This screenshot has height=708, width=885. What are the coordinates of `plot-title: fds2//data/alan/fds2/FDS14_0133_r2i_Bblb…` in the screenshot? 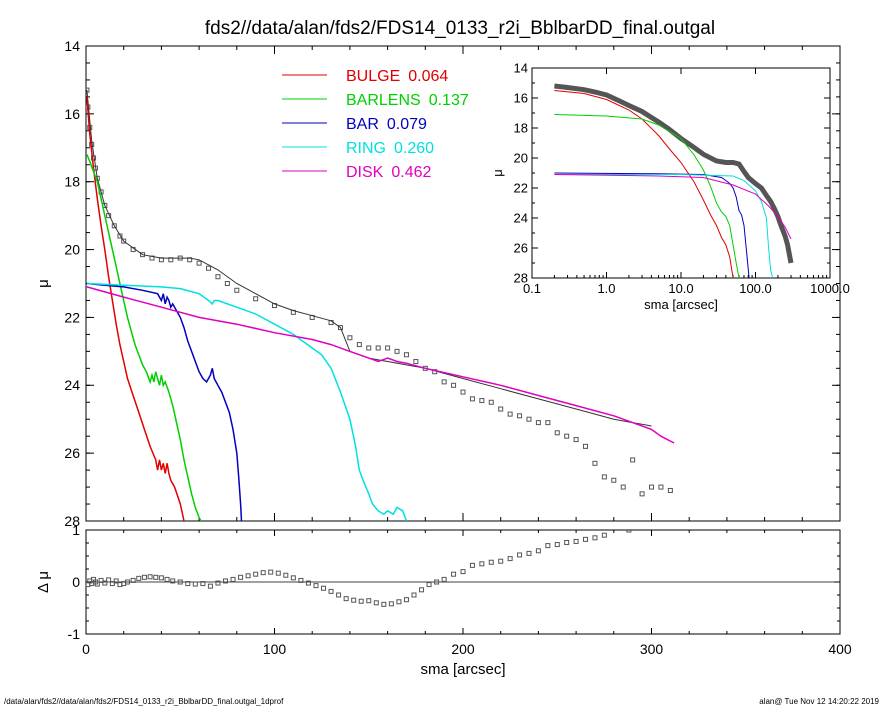 It's located at (460, 28).